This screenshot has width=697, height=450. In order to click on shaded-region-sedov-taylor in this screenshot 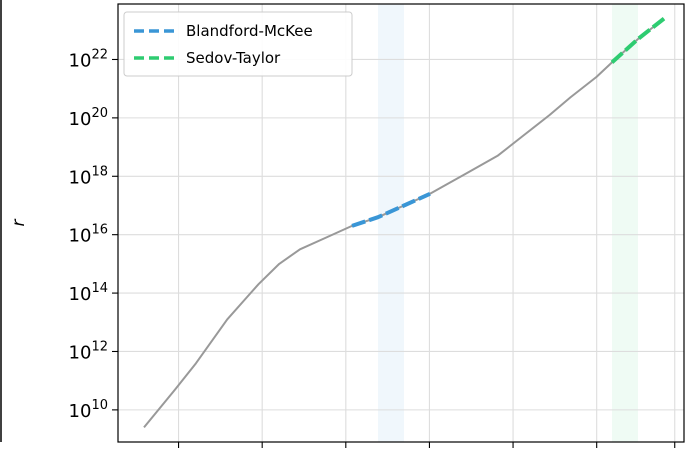, I will do `click(625, 223)`.